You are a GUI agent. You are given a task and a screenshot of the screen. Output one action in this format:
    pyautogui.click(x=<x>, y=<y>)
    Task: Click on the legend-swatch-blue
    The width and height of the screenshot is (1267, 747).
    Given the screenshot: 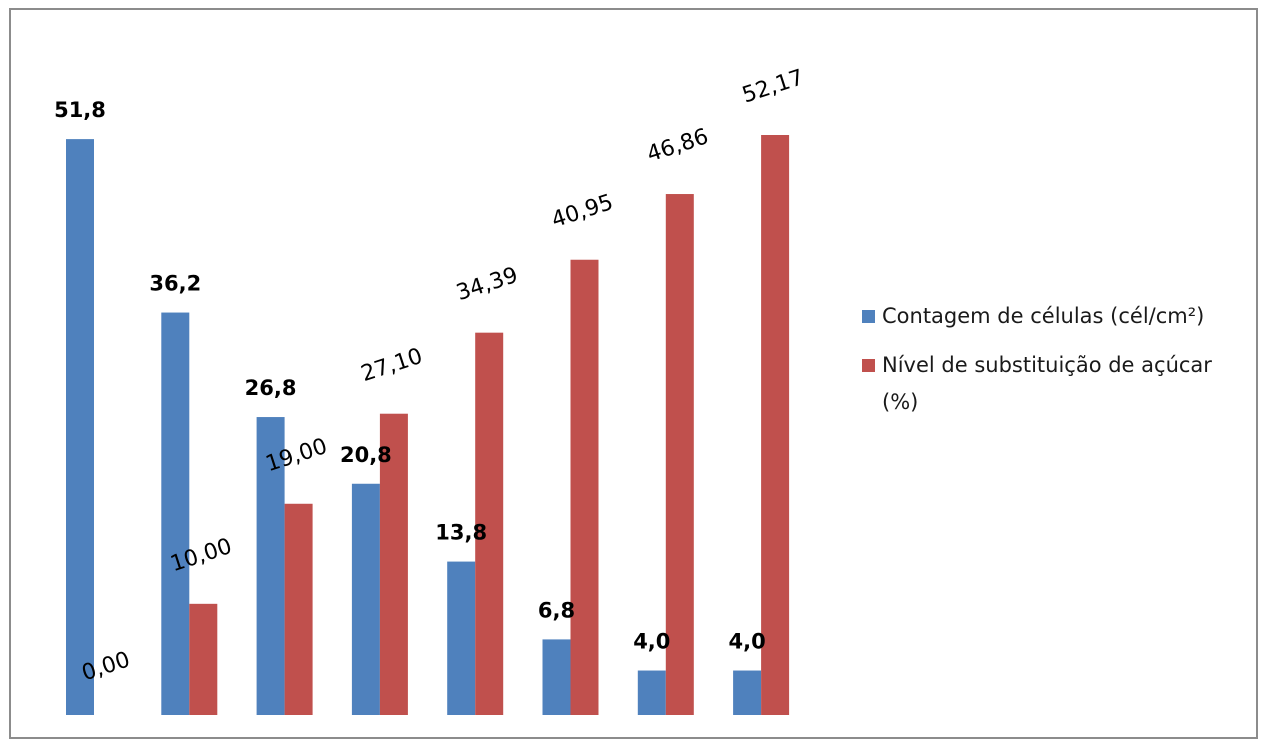 What is the action you would take?
    pyautogui.click(x=868, y=316)
    